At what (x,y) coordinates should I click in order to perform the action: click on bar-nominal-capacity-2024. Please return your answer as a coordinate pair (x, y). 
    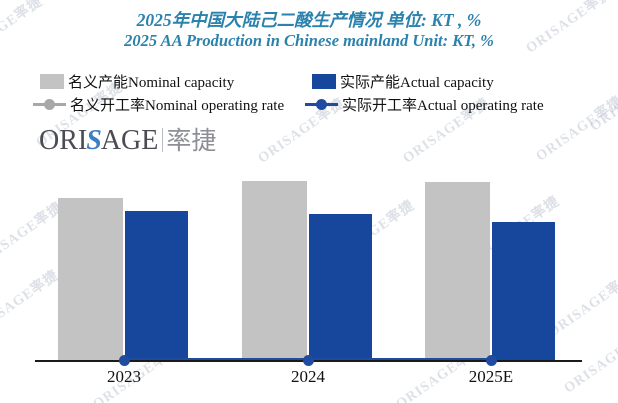
    Looking at the image, I should click on (274, 271).